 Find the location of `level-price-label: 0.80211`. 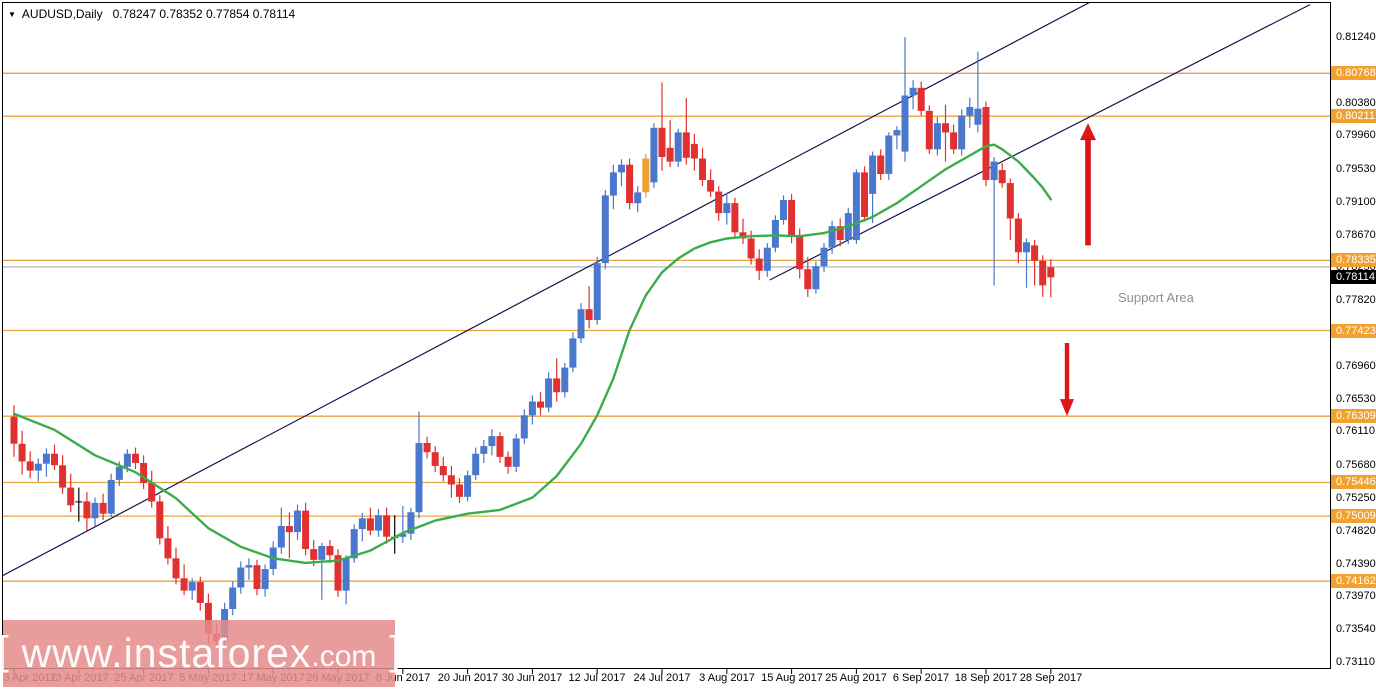

level-price-label: 0.80211 is located at coordinates (1353, 116).